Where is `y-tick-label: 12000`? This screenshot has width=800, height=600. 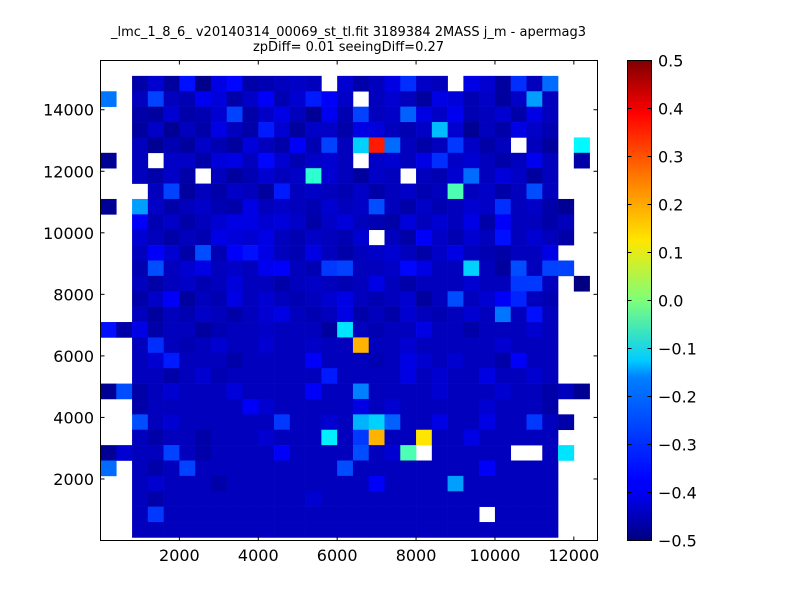 y-tick-label: 12000 is located at coordinates (68, 171).